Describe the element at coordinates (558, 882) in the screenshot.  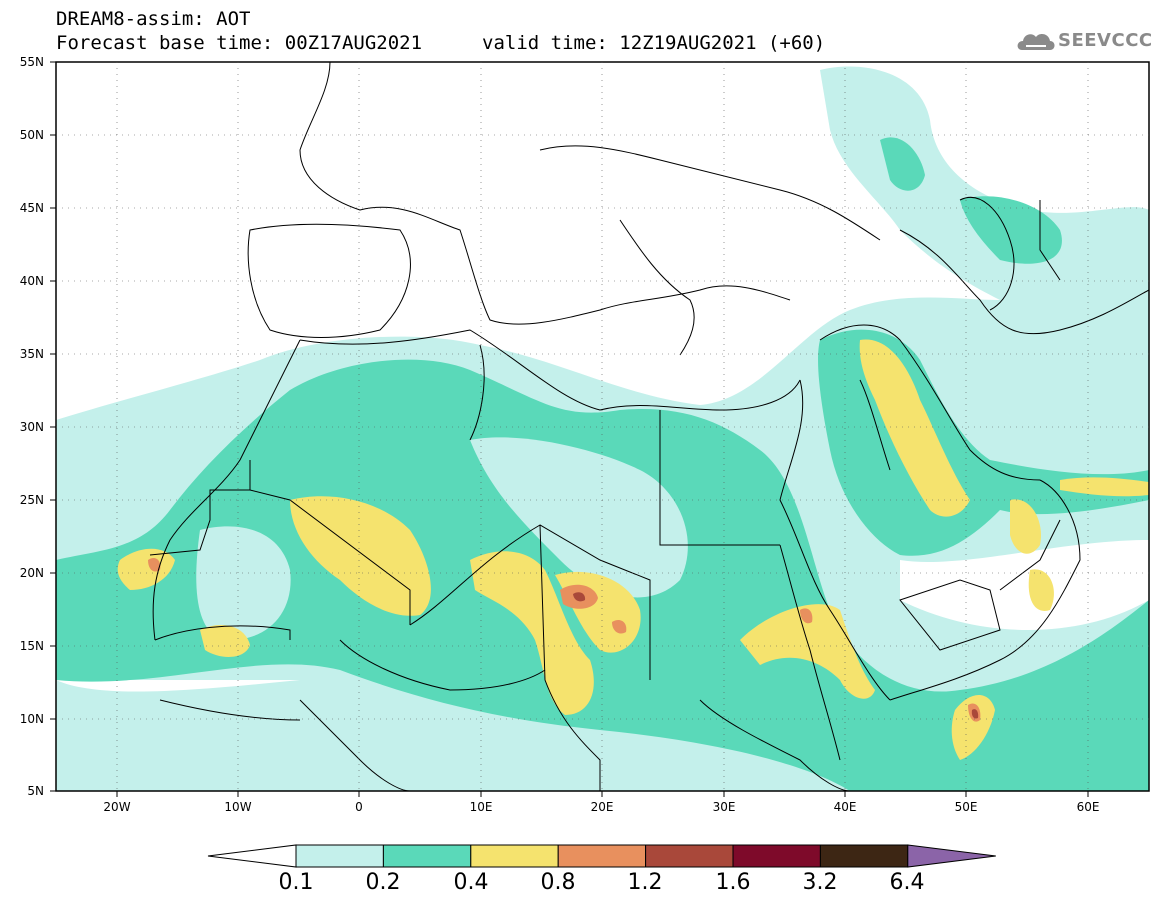
I see `colorbar-label: 0.8` at that location.